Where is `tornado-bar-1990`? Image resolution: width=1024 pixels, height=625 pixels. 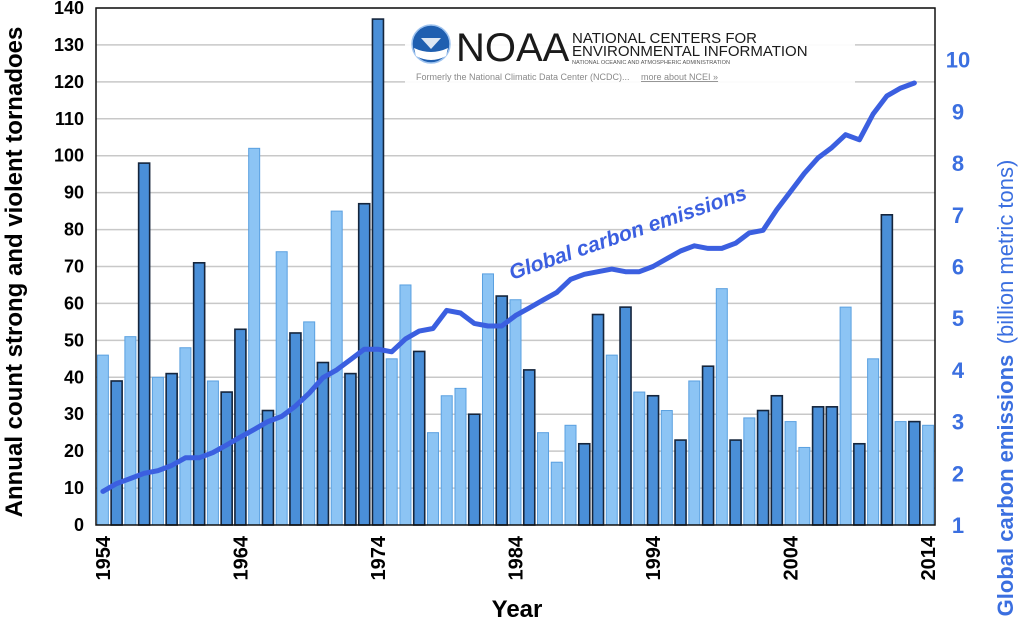
tornado-bar-1990 is located at coordinates (598, 419).